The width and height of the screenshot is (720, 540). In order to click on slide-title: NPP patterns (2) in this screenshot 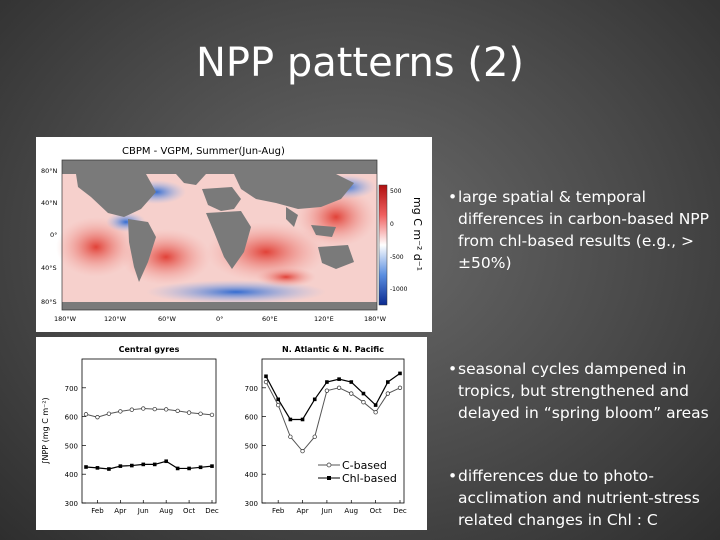, I will do `click(360, 63)`.